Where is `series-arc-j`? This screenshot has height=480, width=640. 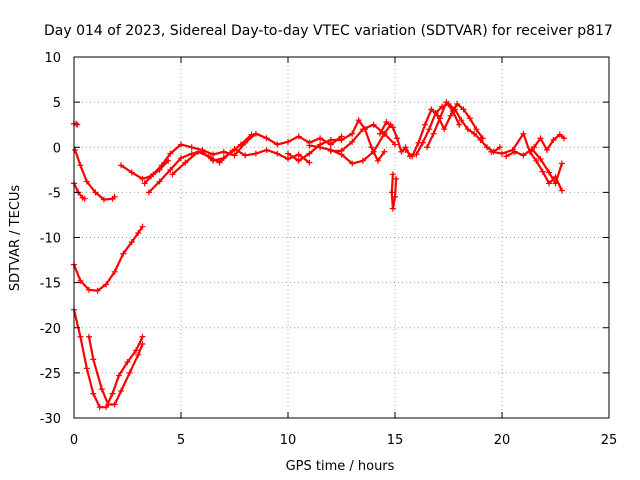
series-arc-j is located at coordinates (212, 154).